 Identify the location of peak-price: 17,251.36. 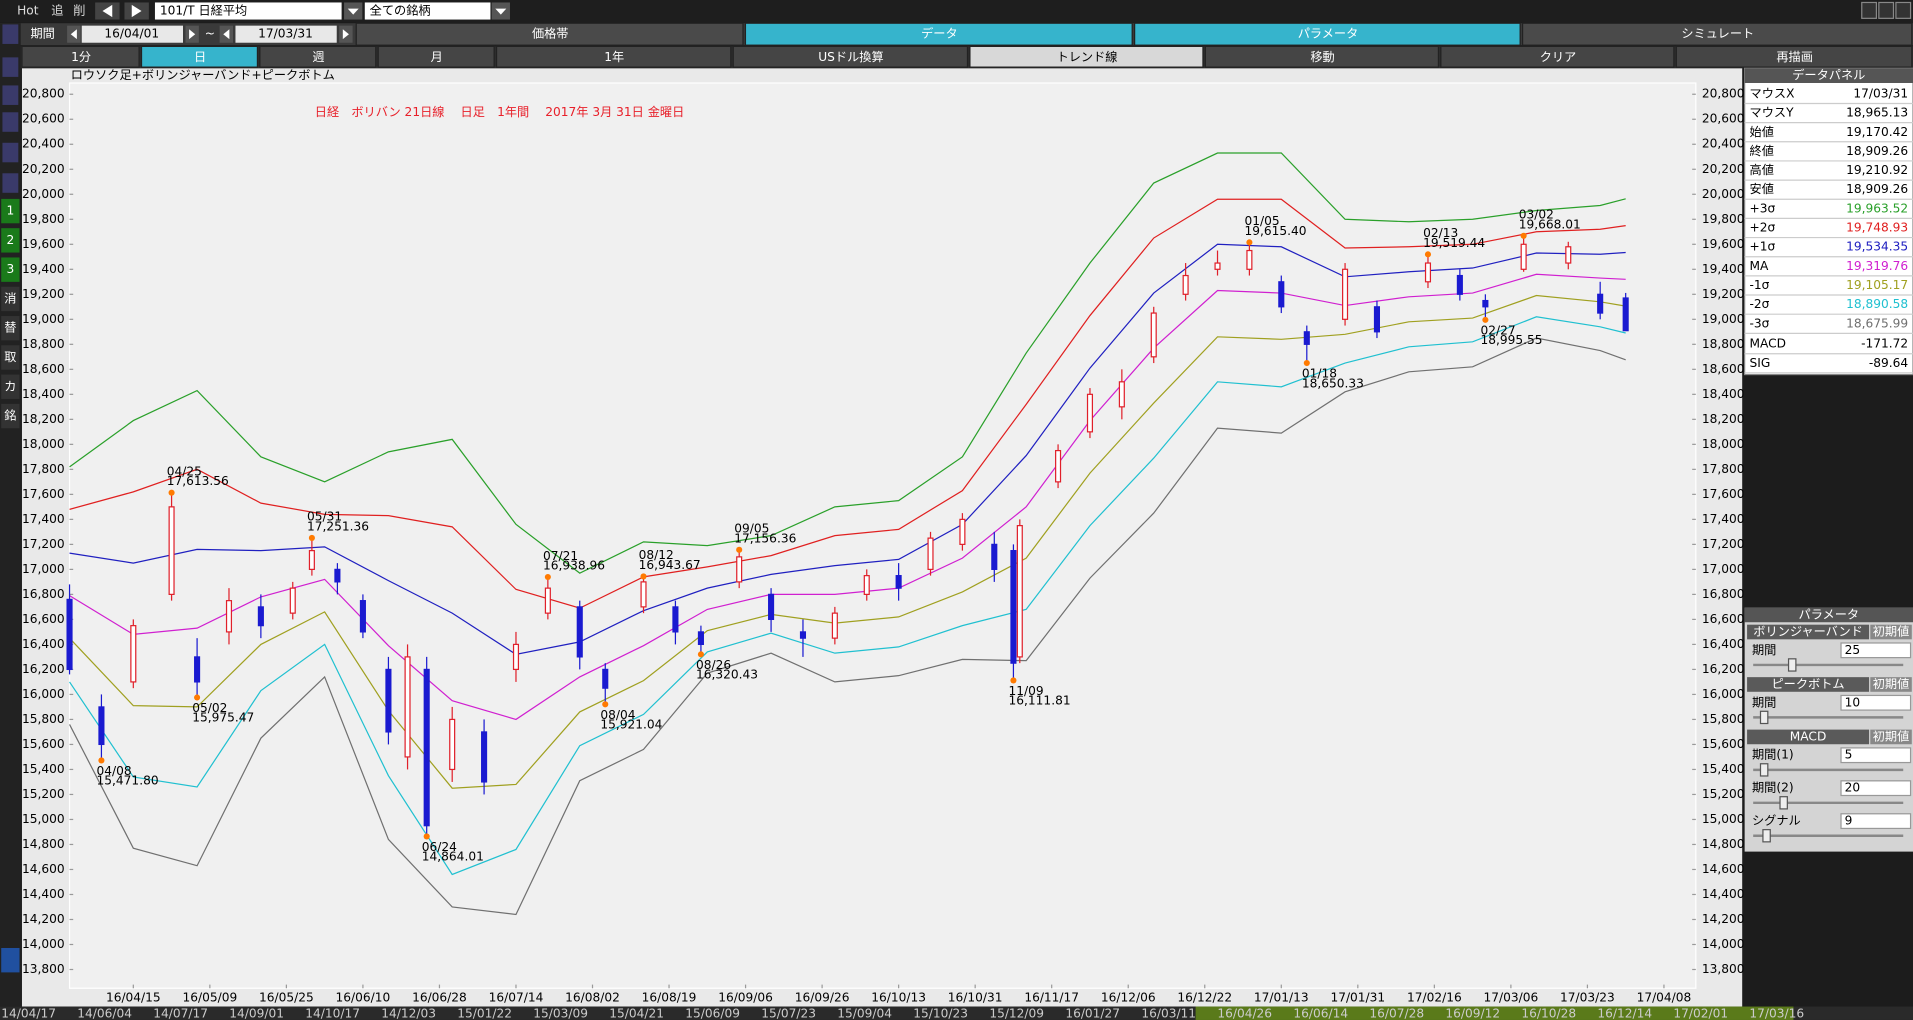
(338, 526).